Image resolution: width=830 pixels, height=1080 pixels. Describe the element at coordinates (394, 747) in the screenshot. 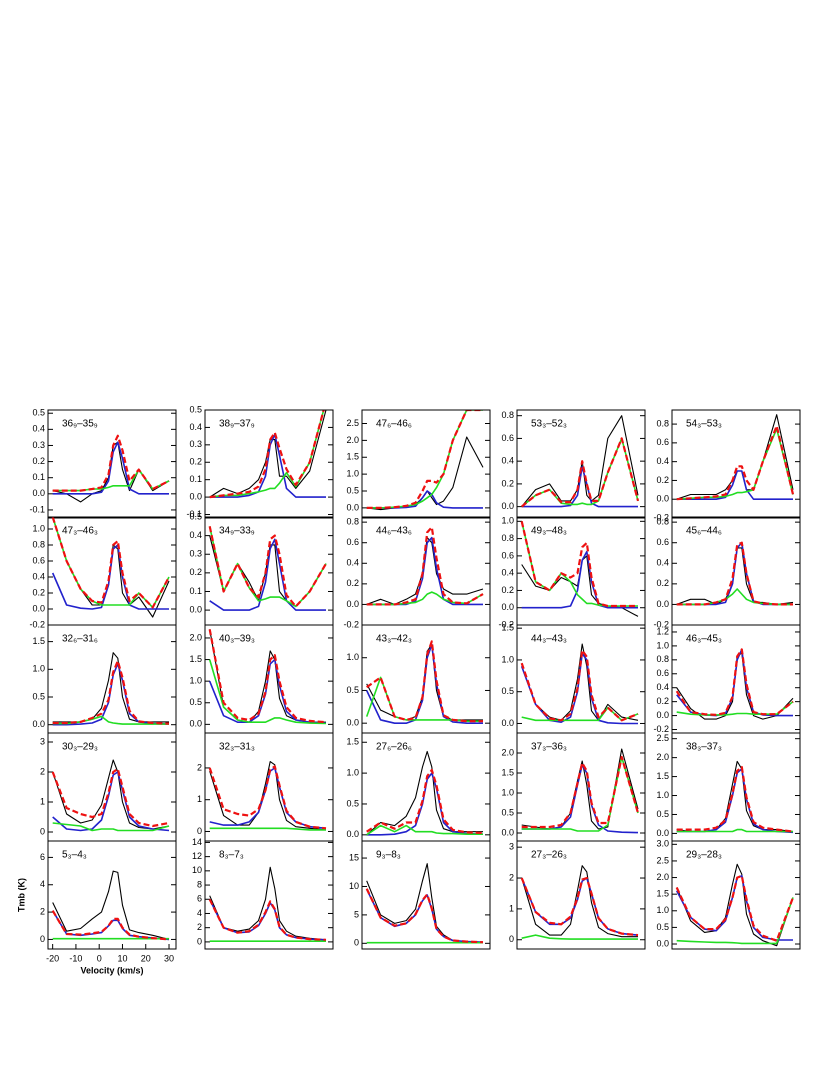

I see `panel-label: 27₆–26₆` at that location.